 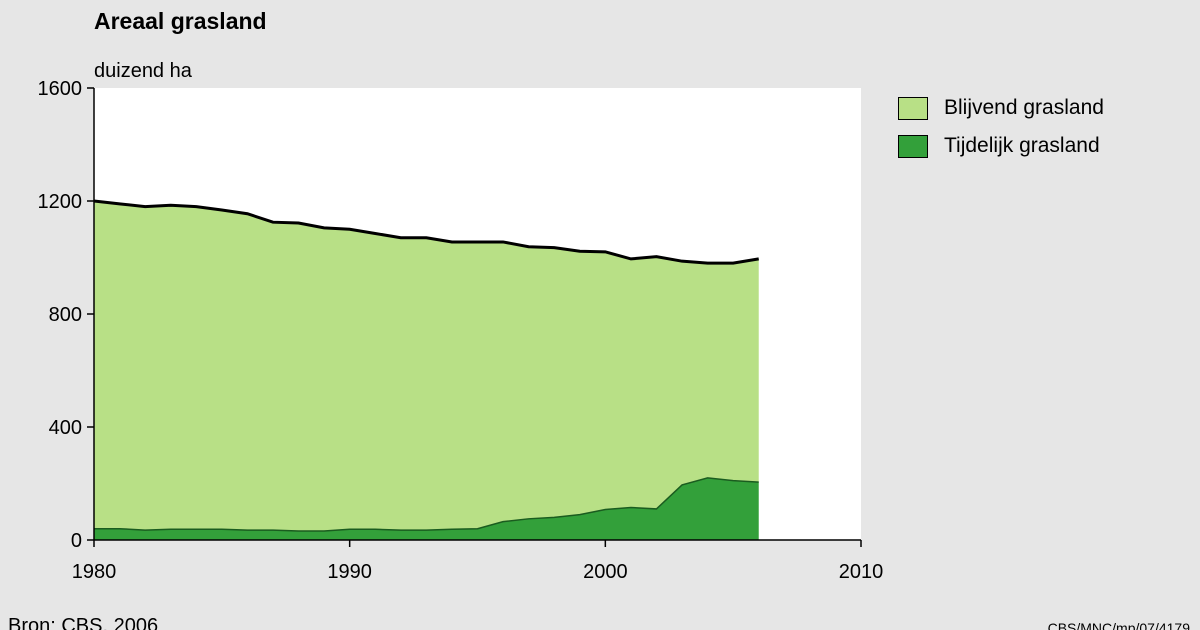 I want to click on y-tick-label: 0, so click(x=76, y=541).